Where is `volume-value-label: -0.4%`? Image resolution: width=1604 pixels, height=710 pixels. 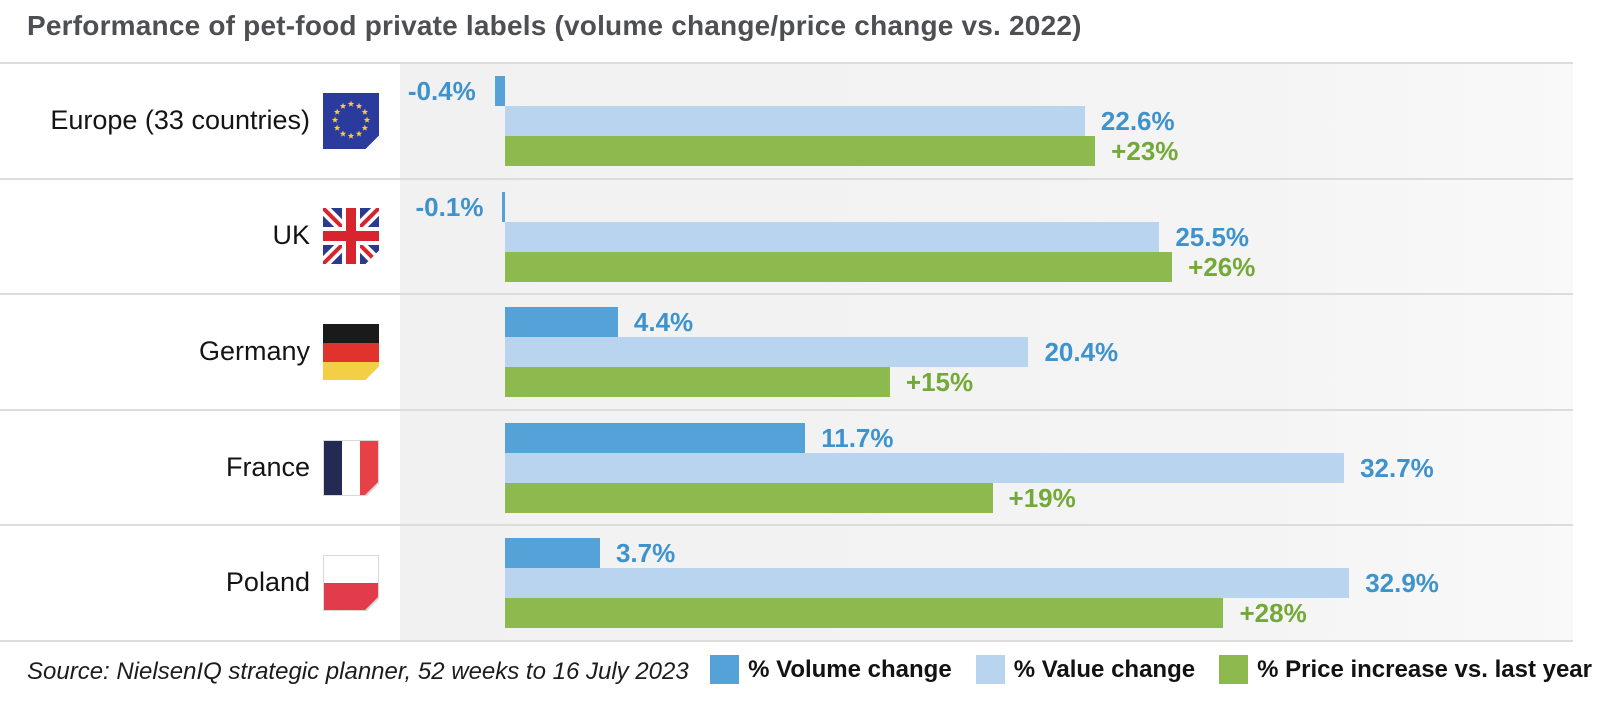 volume-value-label: -0.4% is located at coordinates (441, 91).